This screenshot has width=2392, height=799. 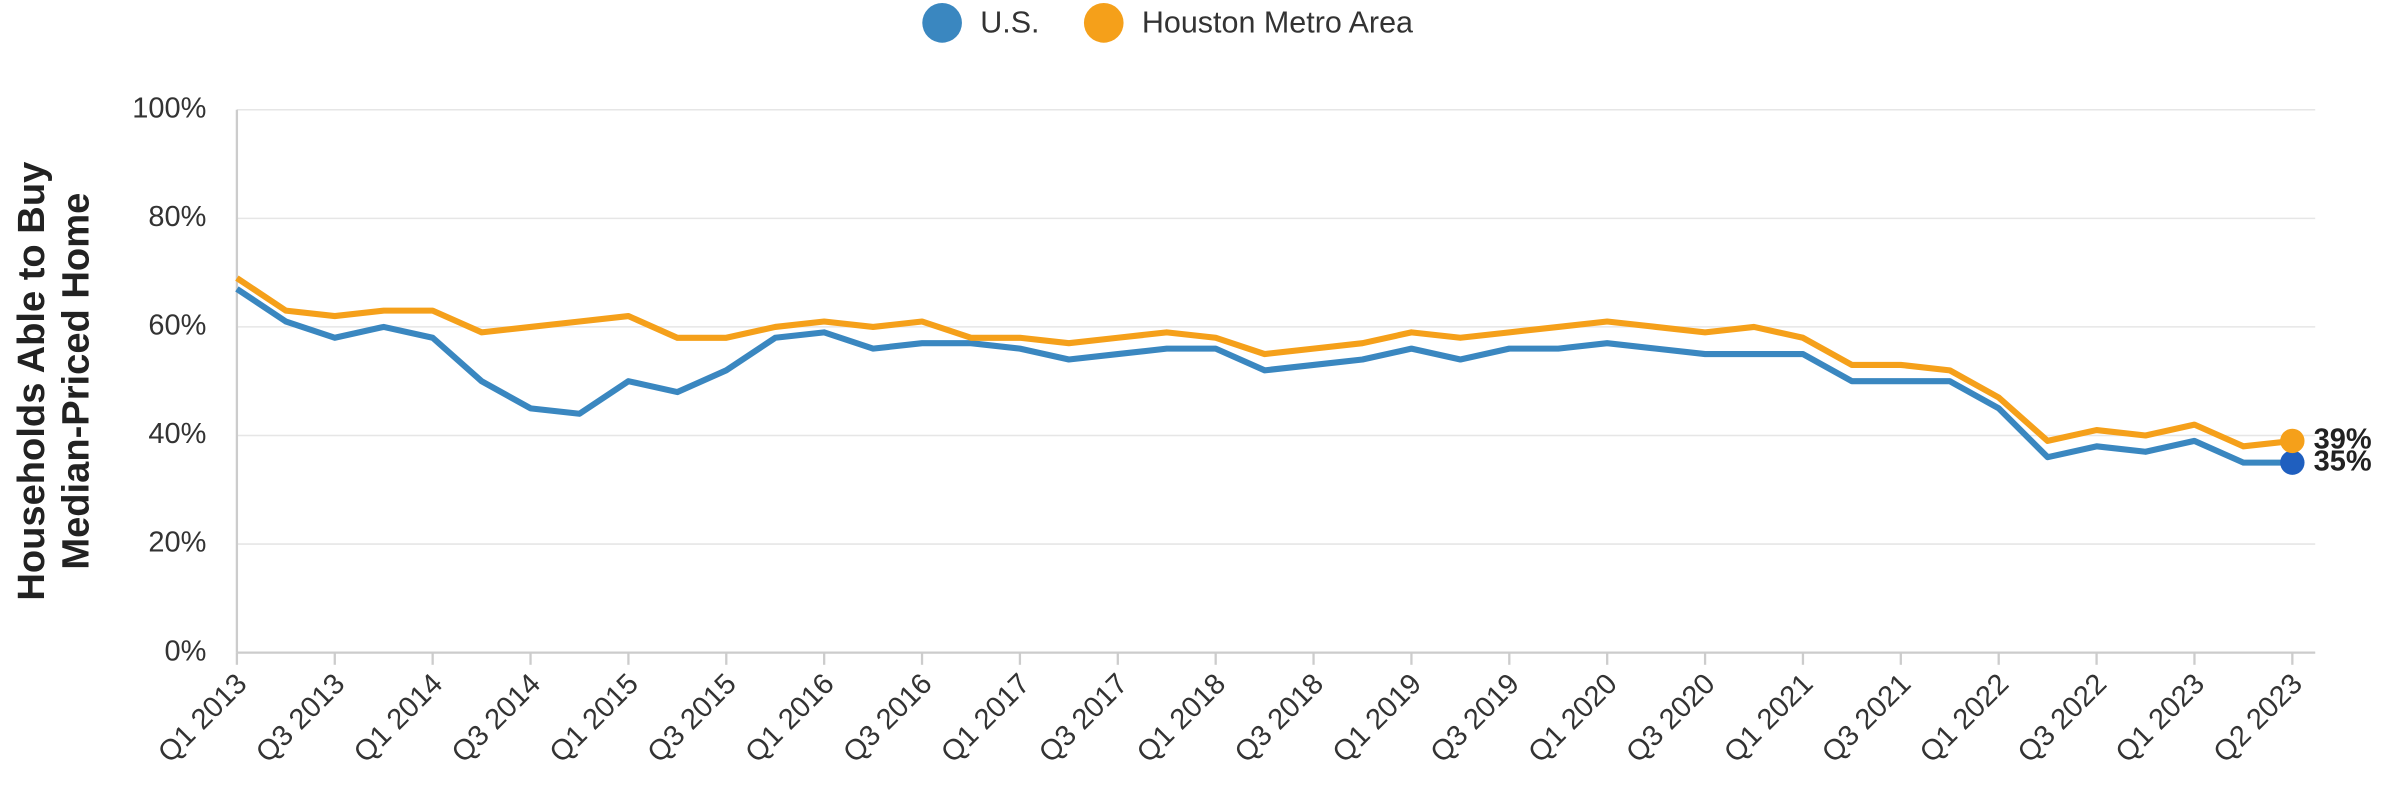 I want to click on x-tick-label: Q3 2019, so click(x=1475, y=718).